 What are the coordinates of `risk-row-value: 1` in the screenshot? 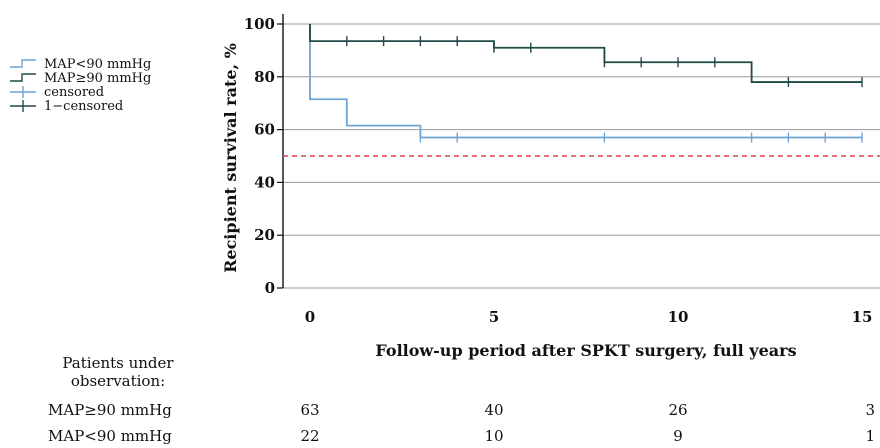 It's located at (870, 436).